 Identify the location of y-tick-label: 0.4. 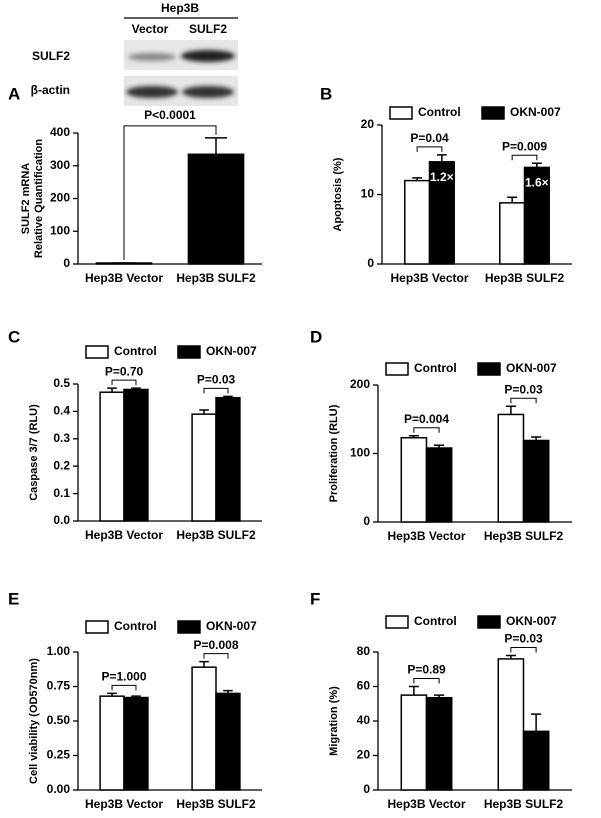
(61, 411).